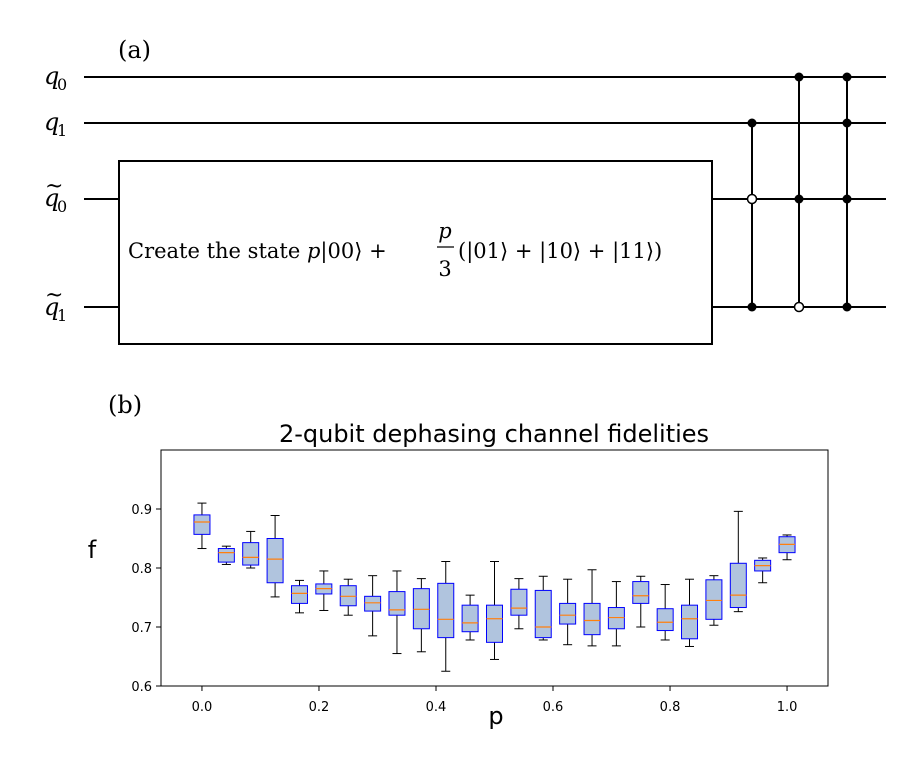  Describe the element at coordinates (436, 707) in the screenshot. I see `x-tick-label: 0.4` at that location.